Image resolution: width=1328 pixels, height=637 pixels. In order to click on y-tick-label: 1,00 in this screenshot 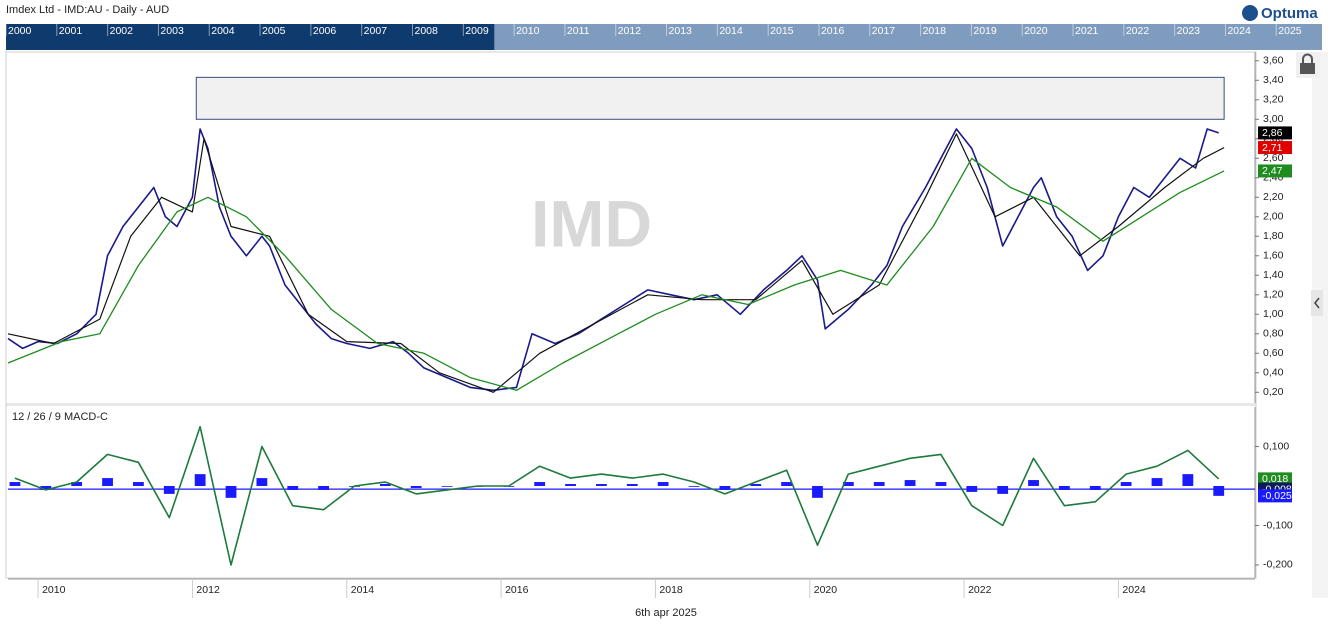, I will do `click(1273, 314)`.